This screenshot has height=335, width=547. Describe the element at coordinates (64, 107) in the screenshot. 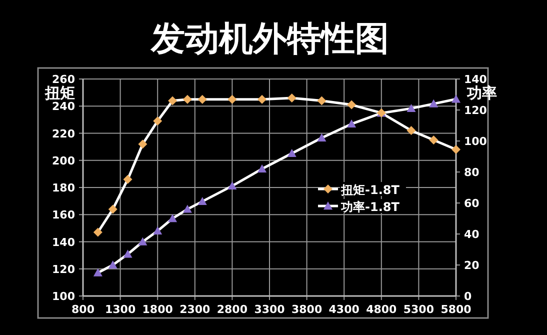

I see `y-tick-label: 240` at that location.